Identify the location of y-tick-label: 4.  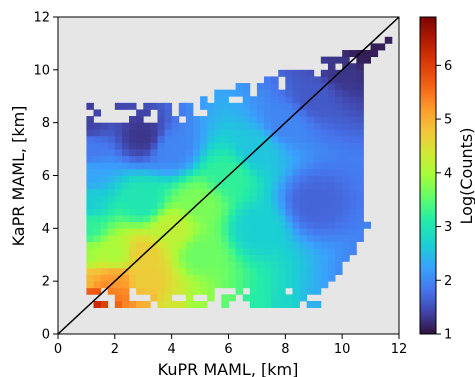
(46, 229).